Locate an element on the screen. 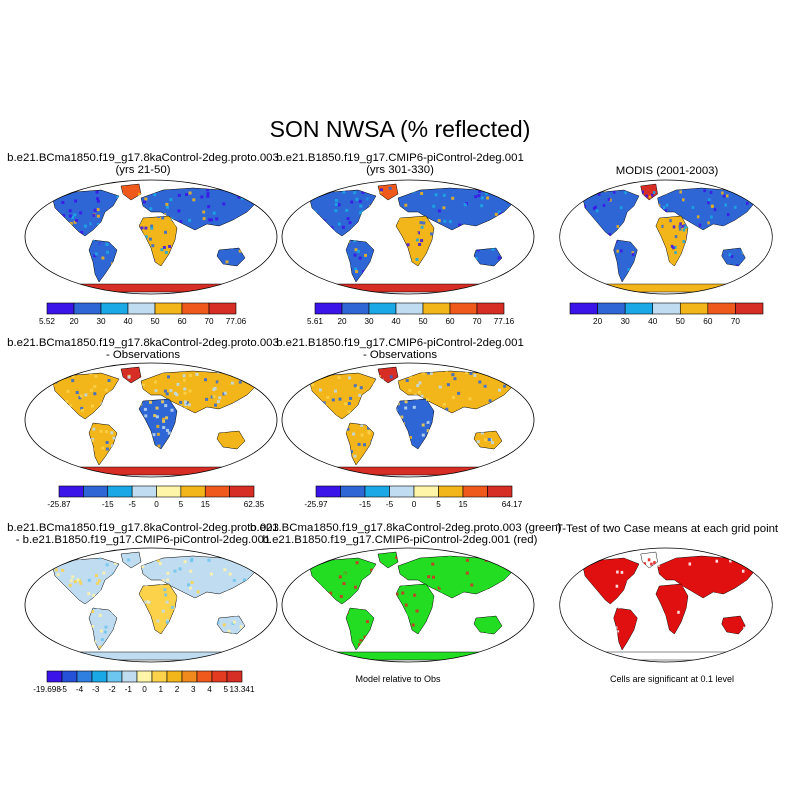  colorbar-tick-label: 5.61 is located at coordinates (315, 321).